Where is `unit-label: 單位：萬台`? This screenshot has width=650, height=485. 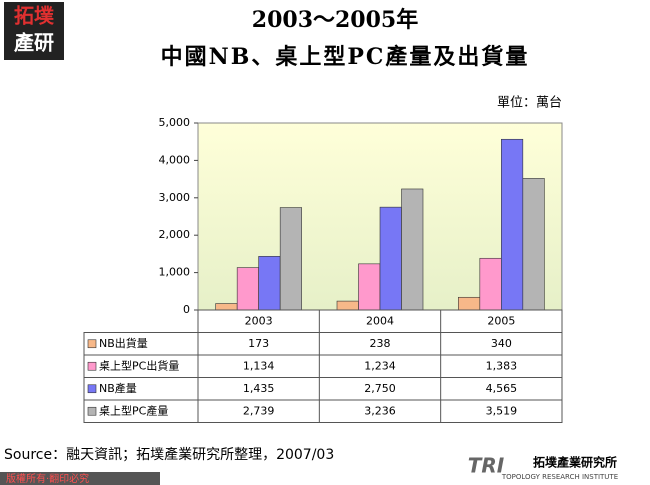
unit-label: 單位：萬台 is located at coordinates (529, 103).